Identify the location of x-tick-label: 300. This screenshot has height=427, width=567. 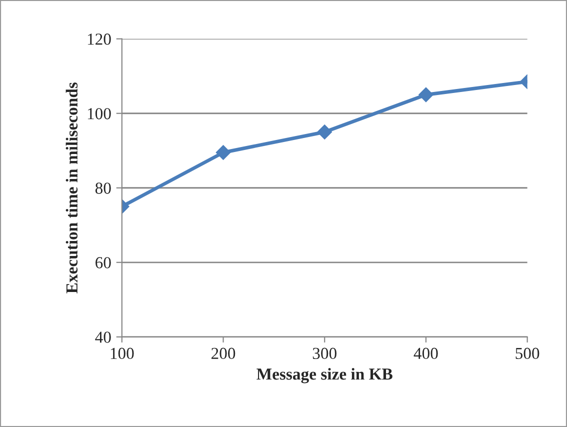
(324, 354).